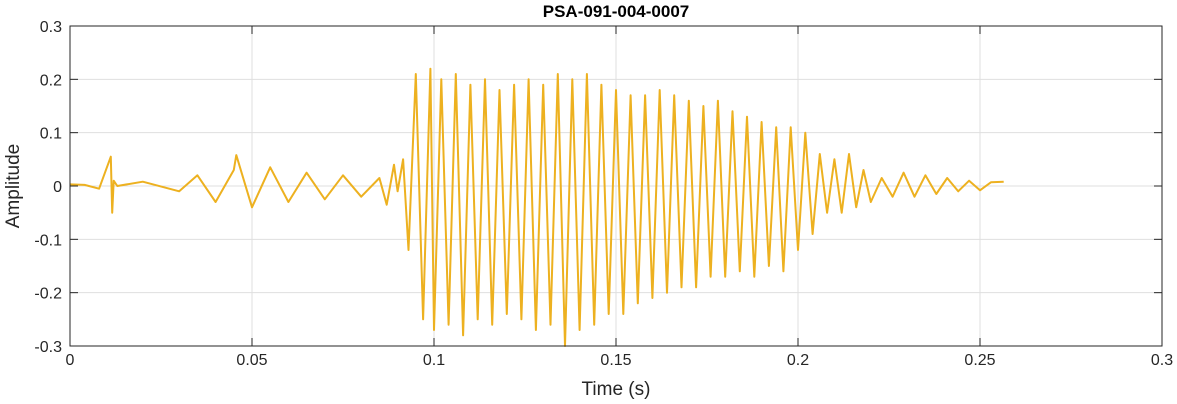 This screenshot has width=1177, height=404. I want to click on y-tick-label: 0, so click(57, 187).